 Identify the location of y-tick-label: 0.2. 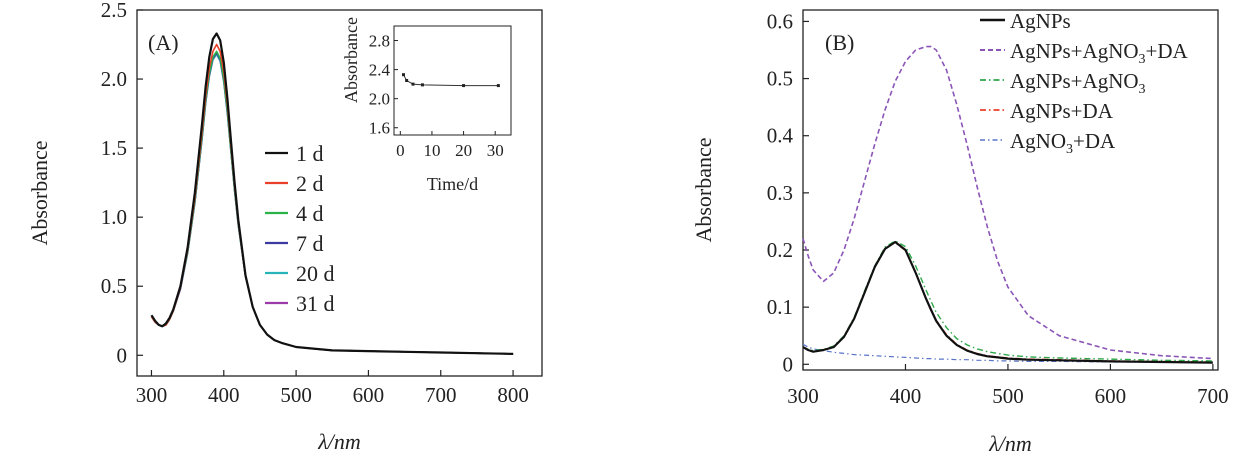
(780, 250).